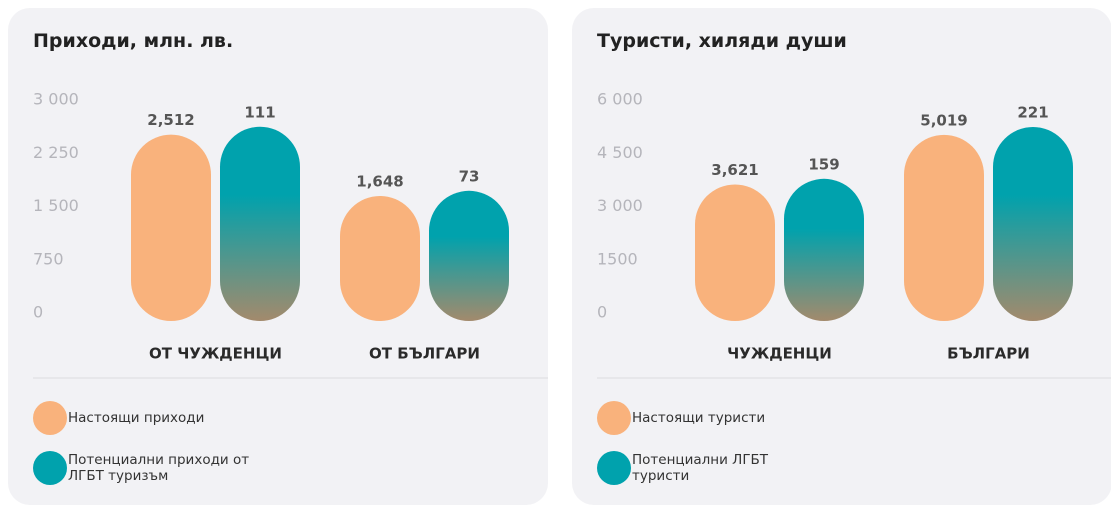  What do you see at coordinates (699, 418) in the screenshot?
I see `legend-label: Настоящи туристи` at bounding box center [699, 418].